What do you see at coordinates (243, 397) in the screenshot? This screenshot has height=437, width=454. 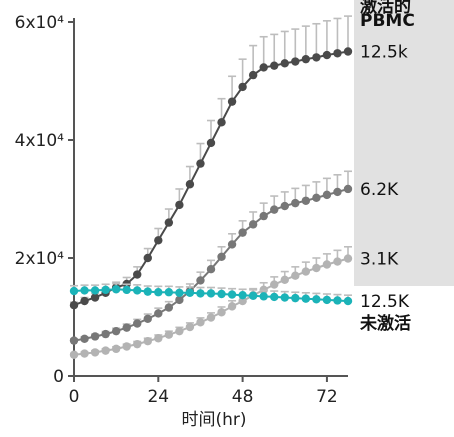 I see `x-tick-label: 48` at bounding box center [243, 397].